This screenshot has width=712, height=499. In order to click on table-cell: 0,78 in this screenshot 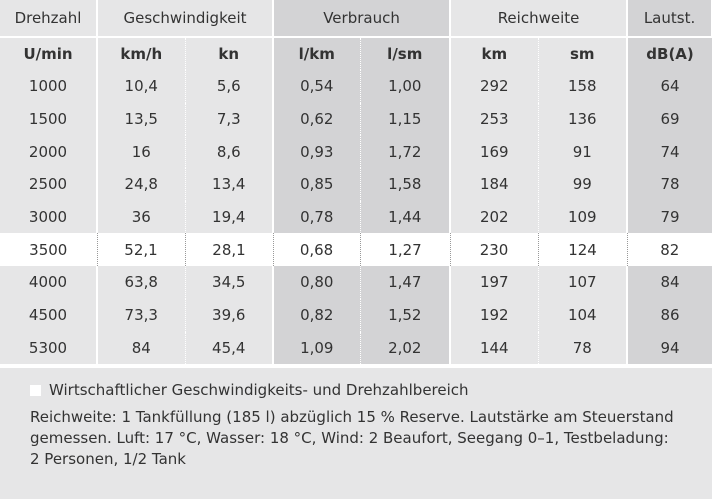, I will do `click(317, 217)`.